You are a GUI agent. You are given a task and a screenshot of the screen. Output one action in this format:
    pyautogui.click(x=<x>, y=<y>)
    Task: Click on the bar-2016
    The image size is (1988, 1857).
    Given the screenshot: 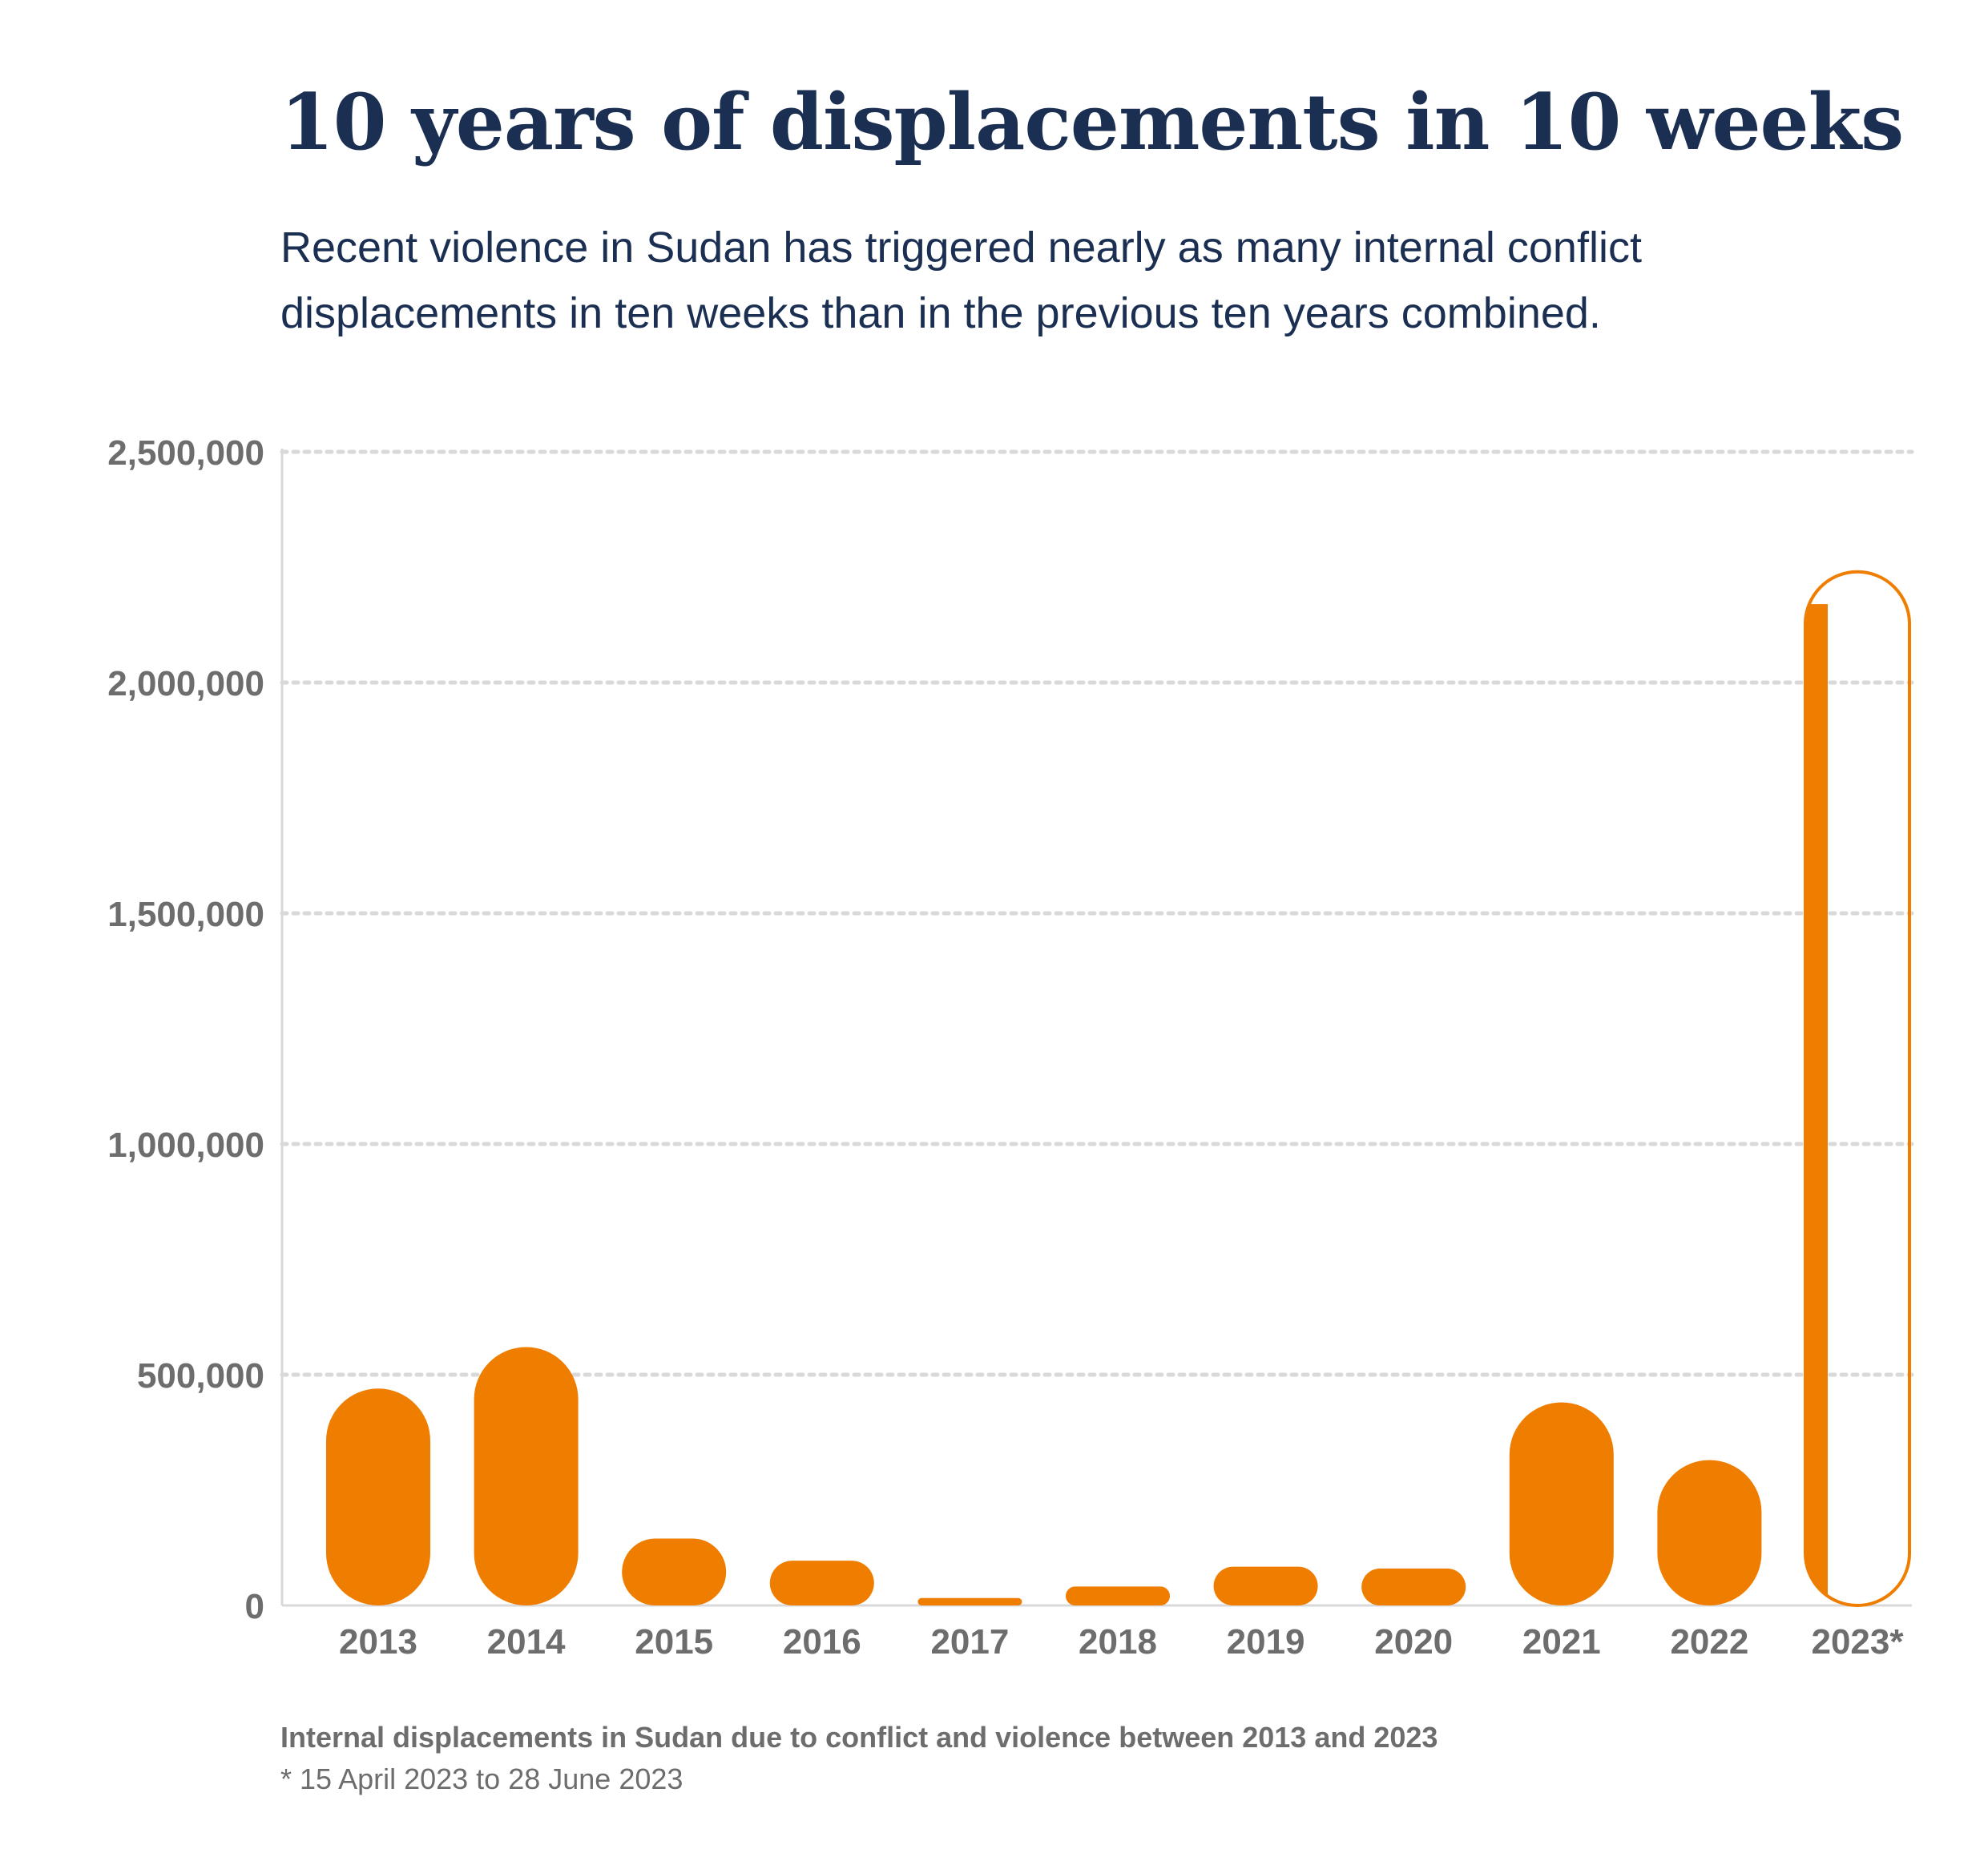 What is the action you would take?
    pyautogui.click(x=822, y=1583)
    